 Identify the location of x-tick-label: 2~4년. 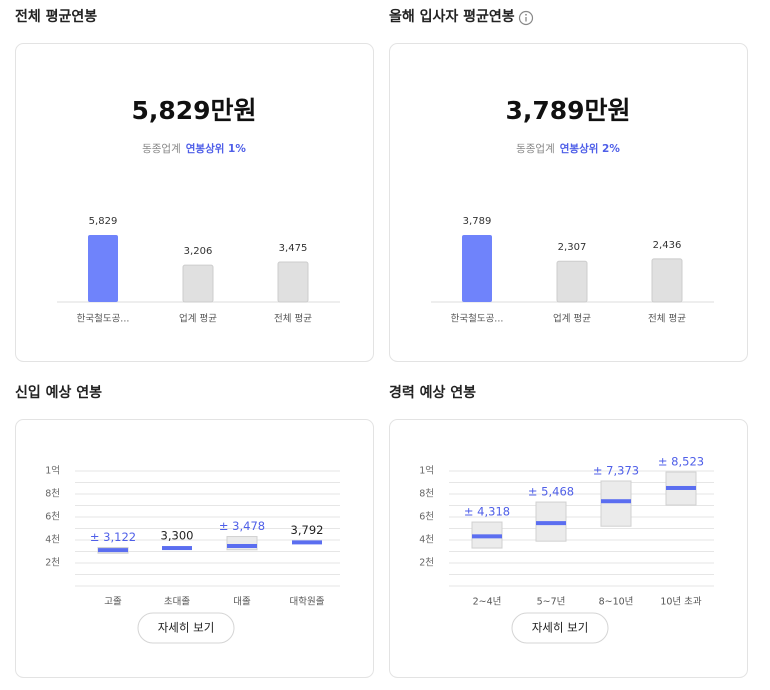
(487, 602).